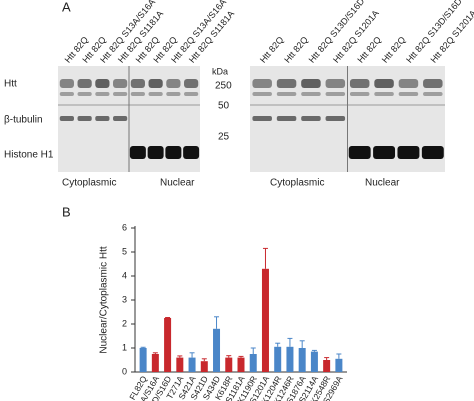 The width and height of the screenshot is (474, 401). What do you see at coordinates (224, 106) in the screenshot?
I see `marker-label: 50` at bounding box center [224, 106].